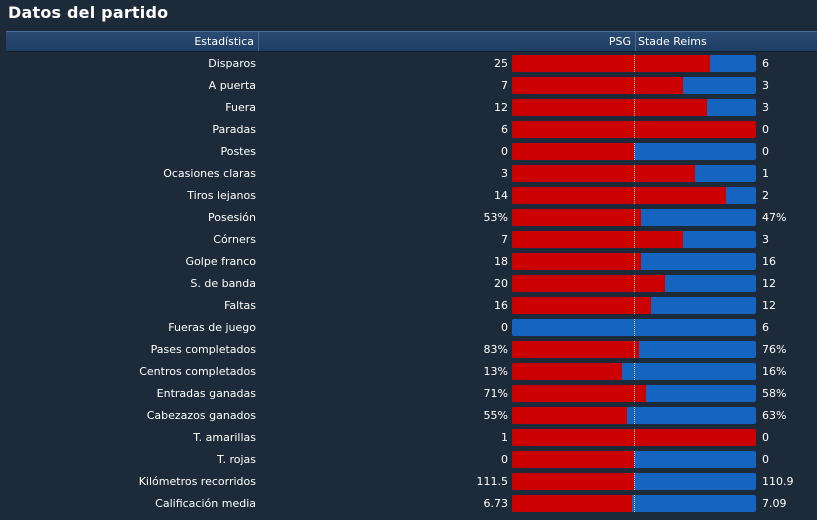 This screenshot has height=520, width=817. Describe the element at coordinates (201, 415) in the screenshot. I see `stat-label: Cabezazos ganados` at that location.